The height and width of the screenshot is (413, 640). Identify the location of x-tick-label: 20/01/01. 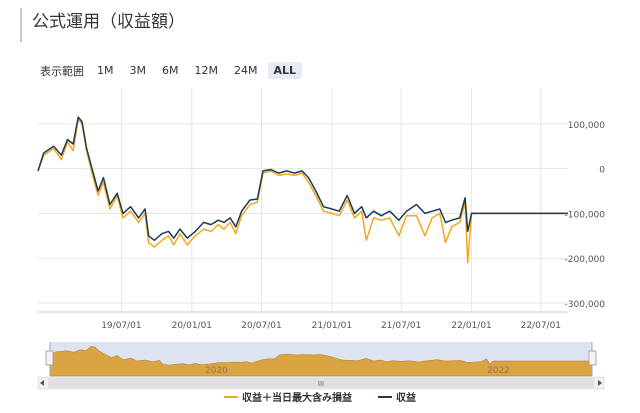
(192, 326).